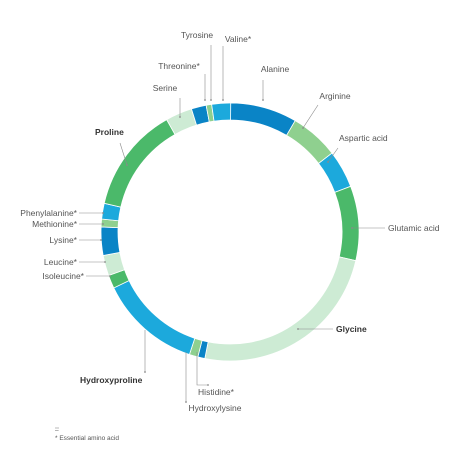  What do you see at coordinates (263, 119) in the screenshot?
I see `segment-alanine` at bounding box center [263, 119].